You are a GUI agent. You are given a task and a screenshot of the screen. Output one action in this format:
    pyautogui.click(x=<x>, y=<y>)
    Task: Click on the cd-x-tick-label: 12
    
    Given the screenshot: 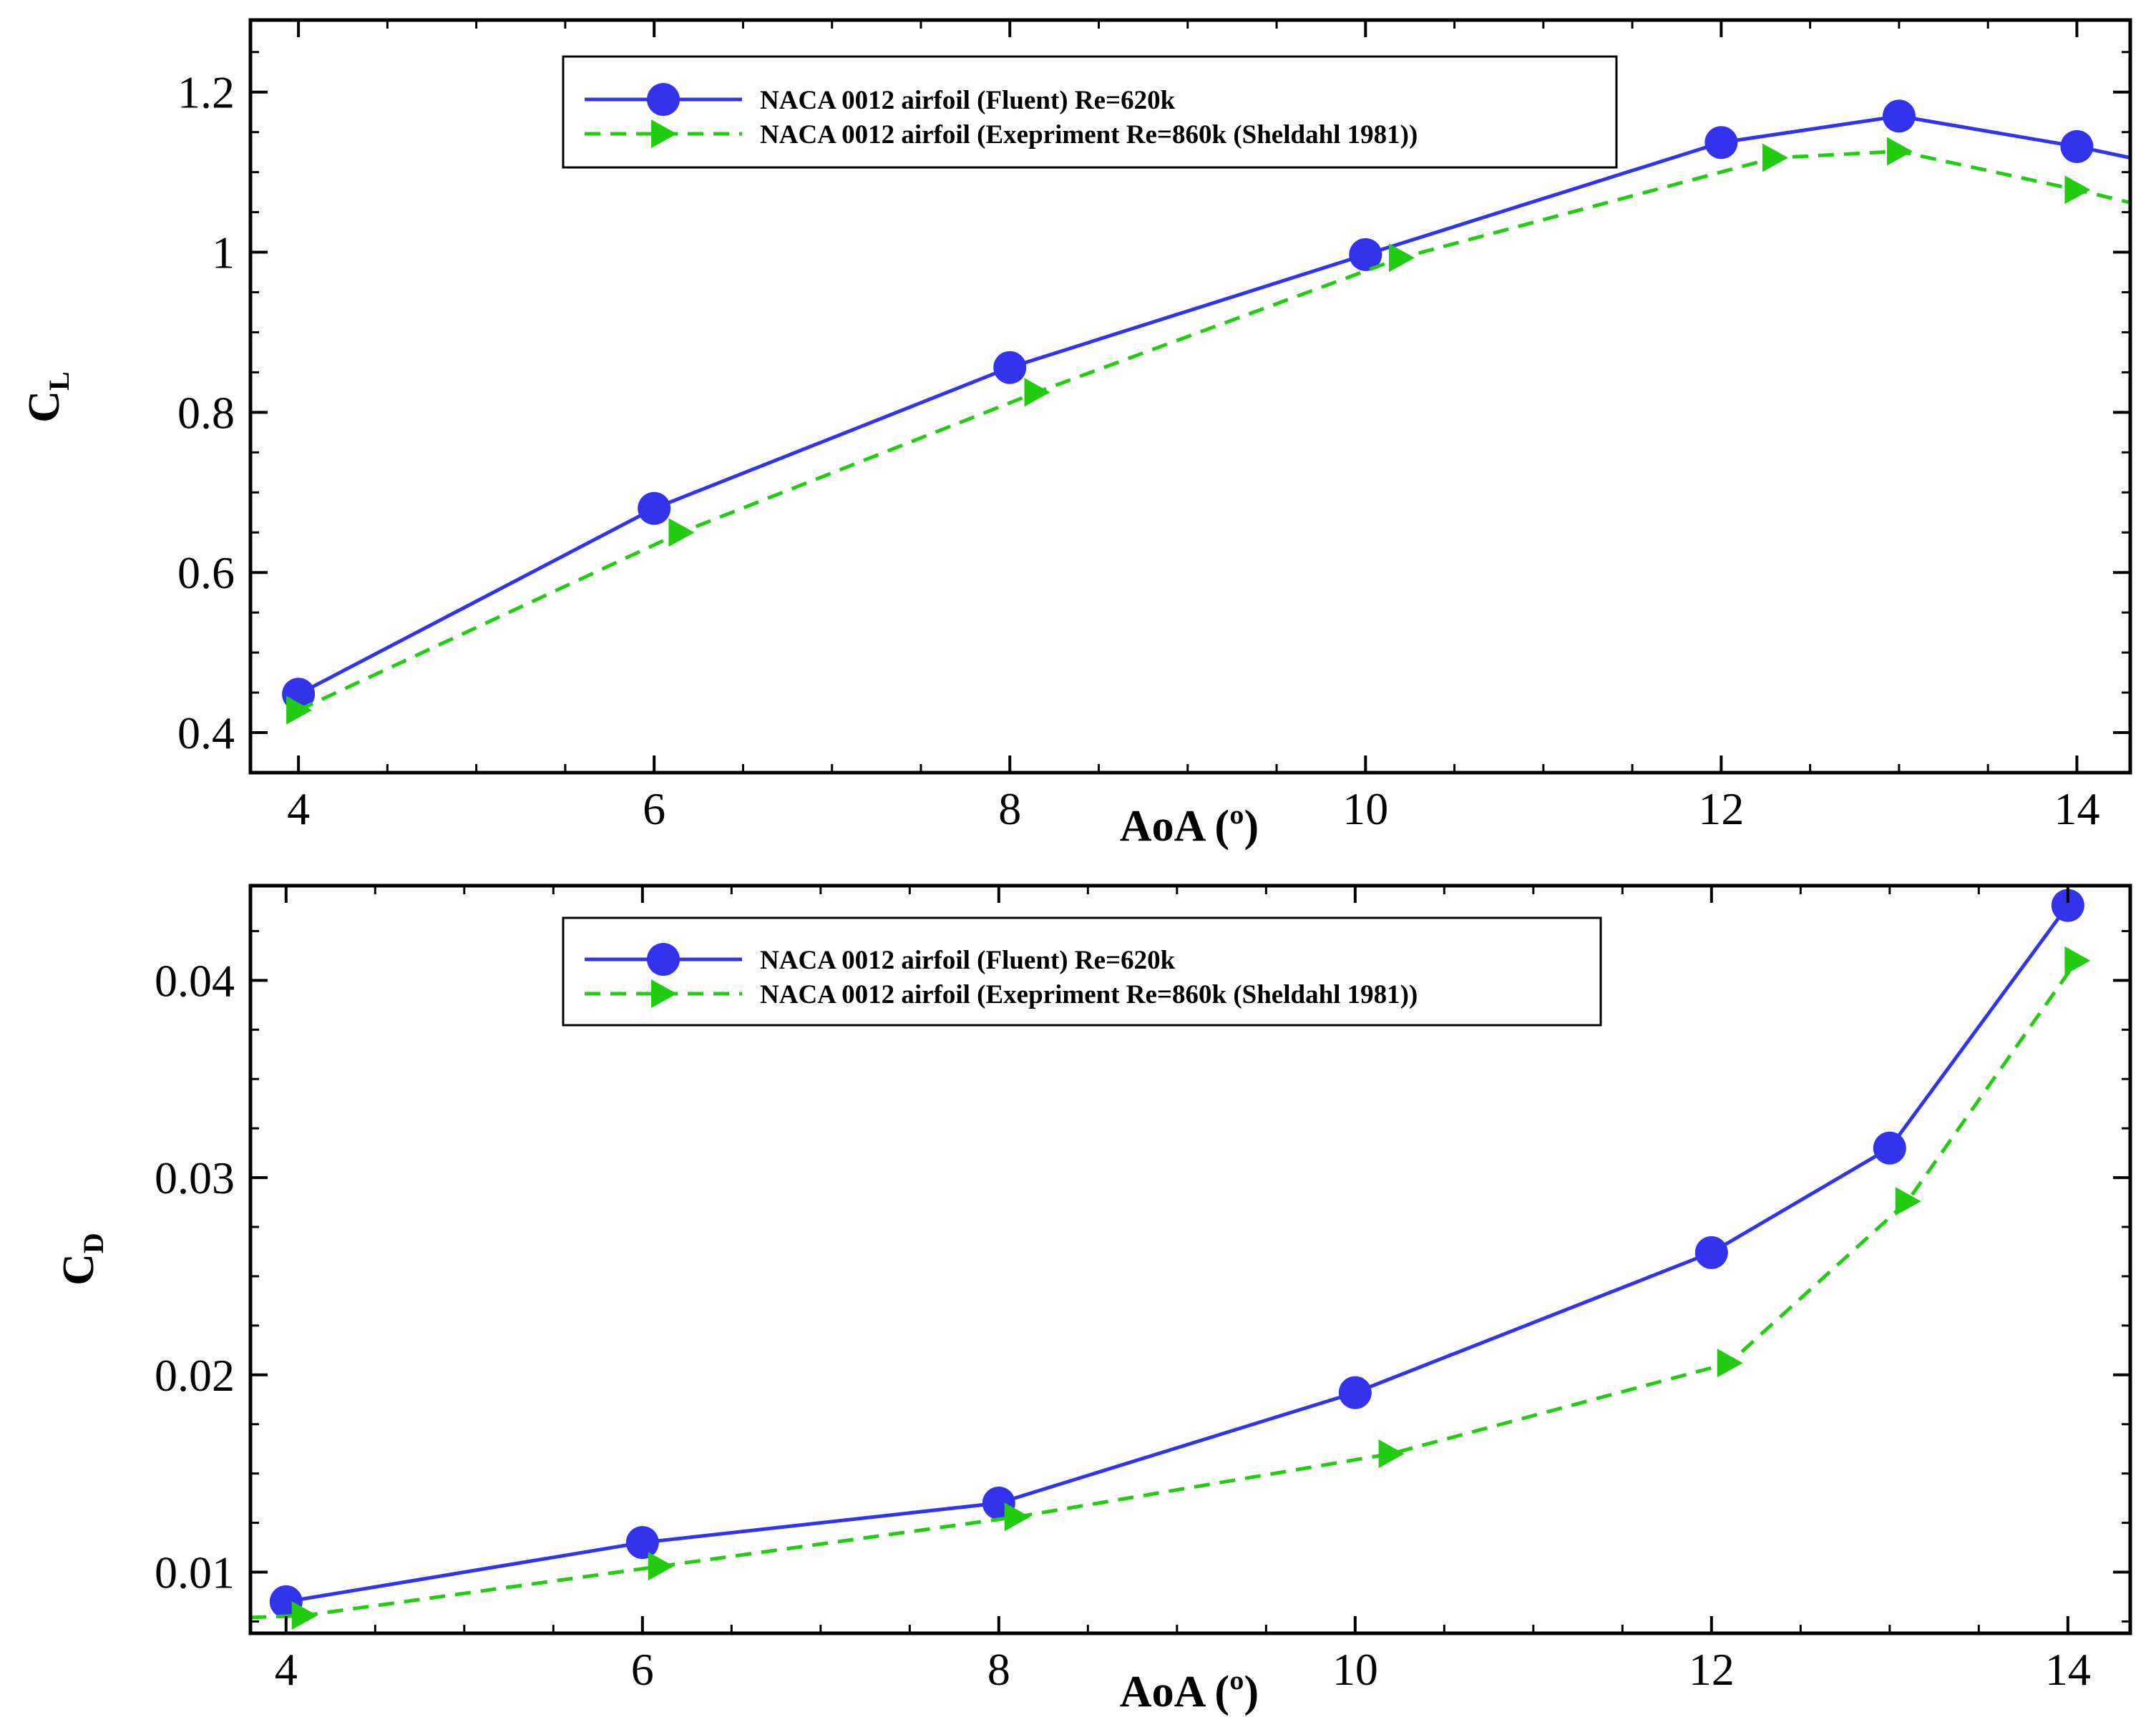 What is the action you would take?
    pyautogui.click(x=1712, y=1669)
    